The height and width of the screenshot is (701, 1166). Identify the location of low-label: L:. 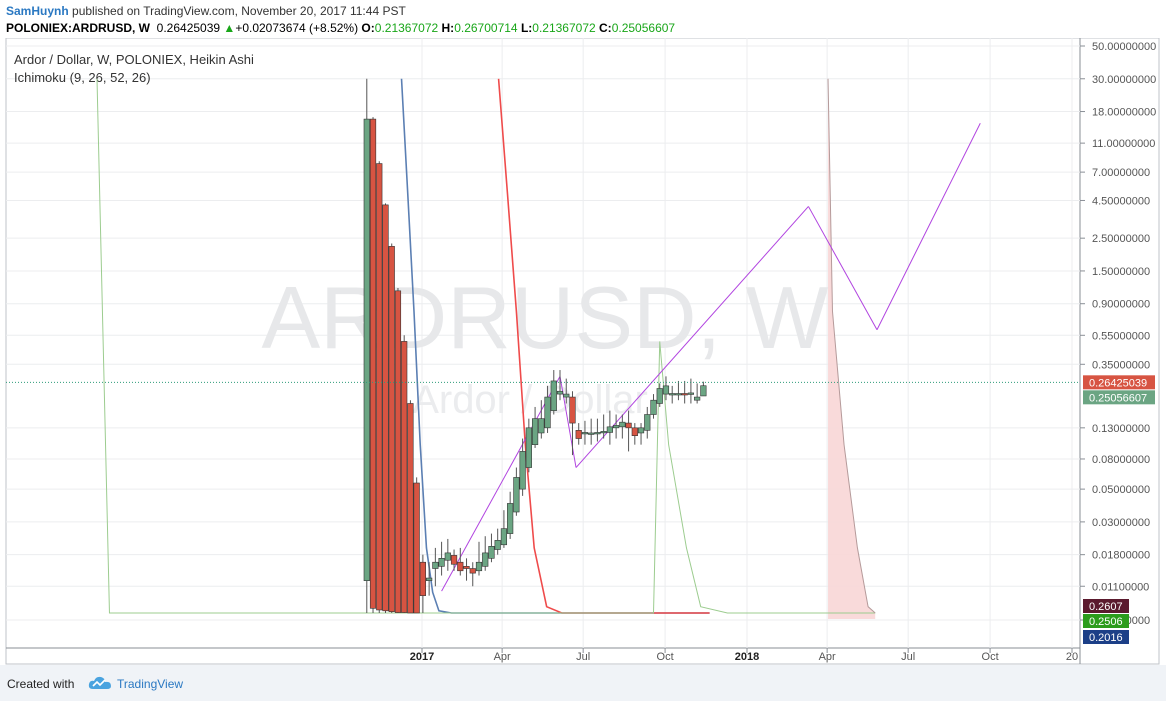
(526, 28).